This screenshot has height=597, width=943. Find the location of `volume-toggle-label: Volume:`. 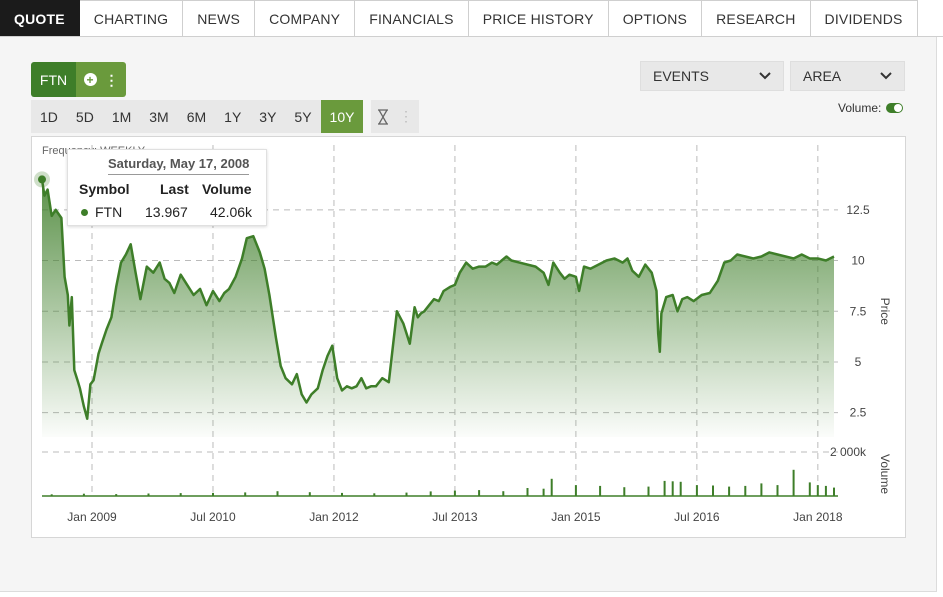

volume-toggle-label: Volume: is located at coordinates (860, 108).